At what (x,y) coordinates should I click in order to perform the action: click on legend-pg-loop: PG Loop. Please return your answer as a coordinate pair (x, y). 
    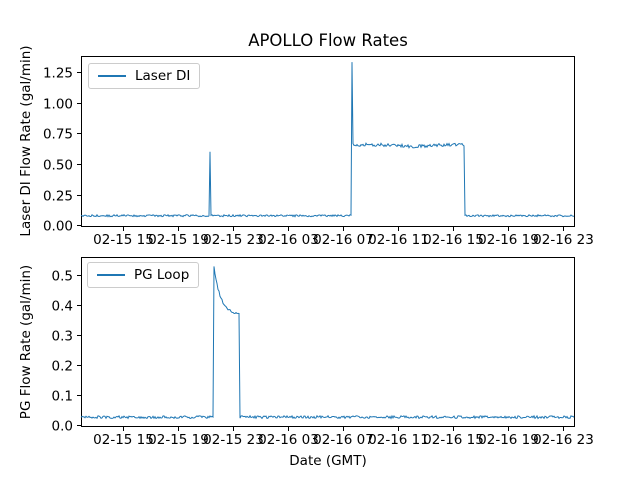
    Looking at the image, I should click on (143, 275).